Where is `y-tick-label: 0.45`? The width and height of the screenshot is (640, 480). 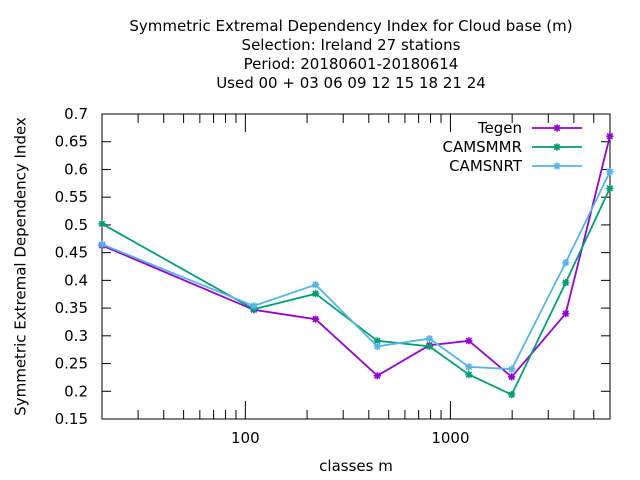 y-tick-label: 0.45 is located at coordinates (71, 253).